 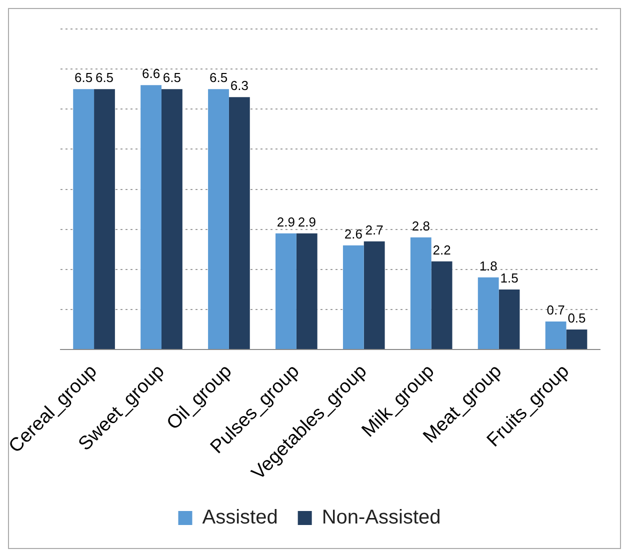 I want to click on data-label: 6.6, so click(x=151, y=74).